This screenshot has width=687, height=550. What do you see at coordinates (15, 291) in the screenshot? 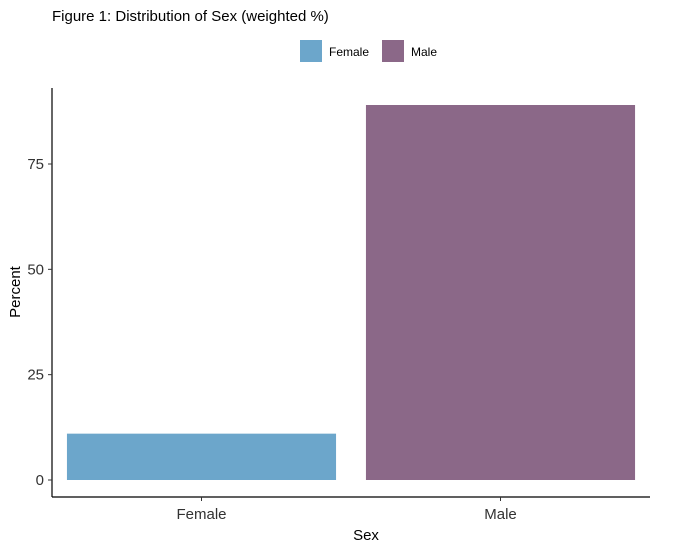
I see `y-axis-title: Percent` at bounding box center [15, 291].